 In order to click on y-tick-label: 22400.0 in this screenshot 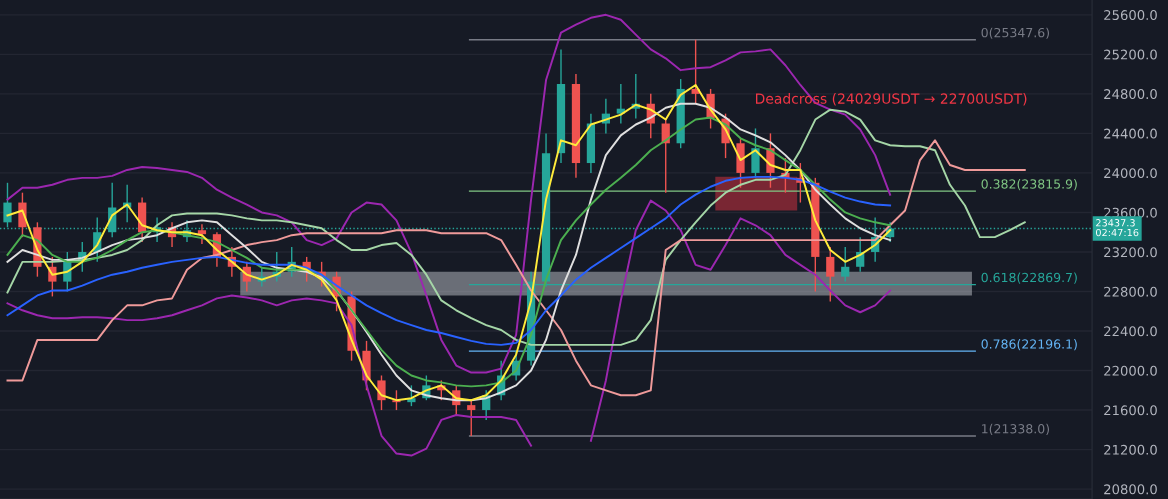, I will do `click(1130, 331)`.